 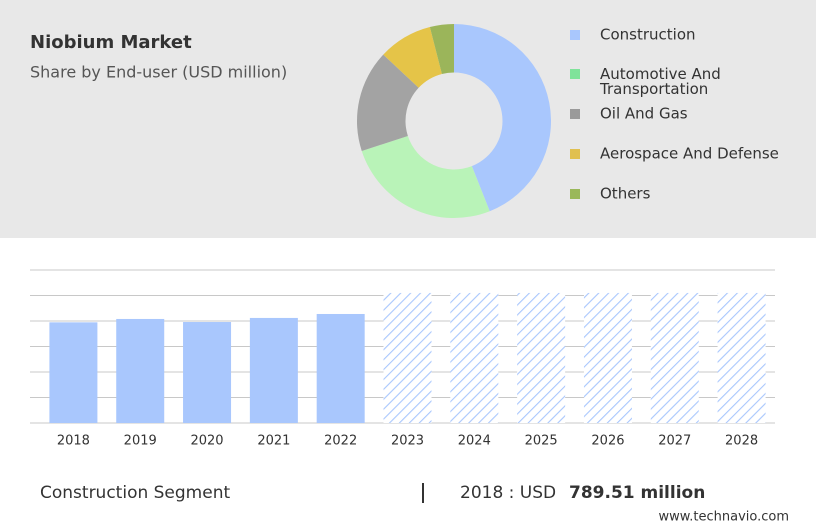 What do you see at coordinates (541, 441) in the screenshot?
I see `x-tick-label: 2025` at bounding box center [541, 441].